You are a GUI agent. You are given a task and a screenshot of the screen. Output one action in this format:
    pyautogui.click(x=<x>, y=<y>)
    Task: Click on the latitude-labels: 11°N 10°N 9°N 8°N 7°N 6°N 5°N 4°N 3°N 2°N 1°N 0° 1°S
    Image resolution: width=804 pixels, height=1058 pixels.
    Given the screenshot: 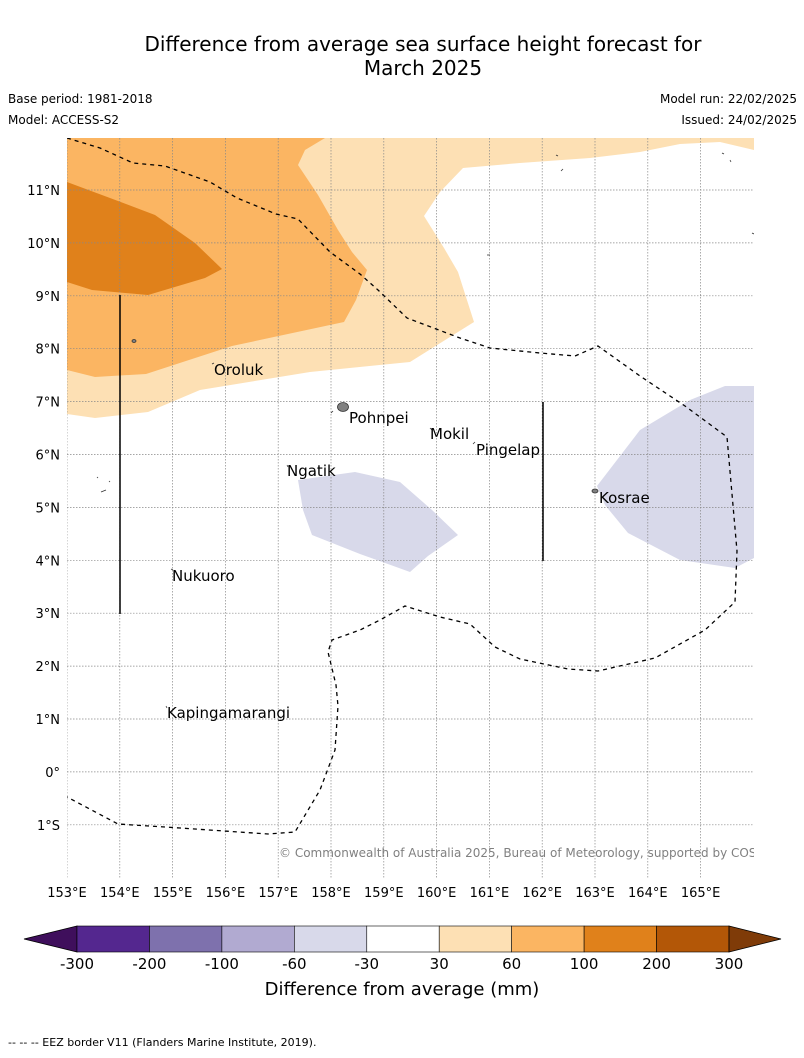 What is the action you would take?
    pyautogui.click(x=43, y=509)
    